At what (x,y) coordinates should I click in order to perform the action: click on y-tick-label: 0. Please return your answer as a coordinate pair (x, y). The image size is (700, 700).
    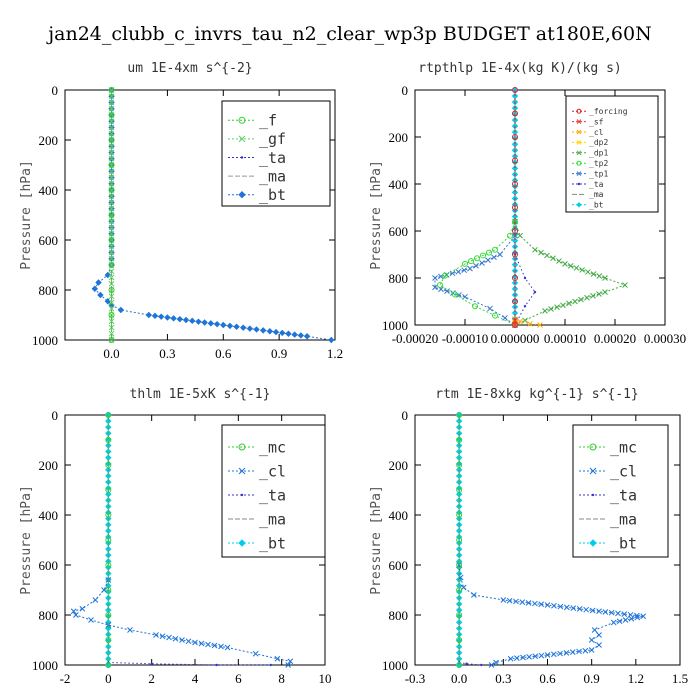
    Looking at the image, I should click on (405, 90).